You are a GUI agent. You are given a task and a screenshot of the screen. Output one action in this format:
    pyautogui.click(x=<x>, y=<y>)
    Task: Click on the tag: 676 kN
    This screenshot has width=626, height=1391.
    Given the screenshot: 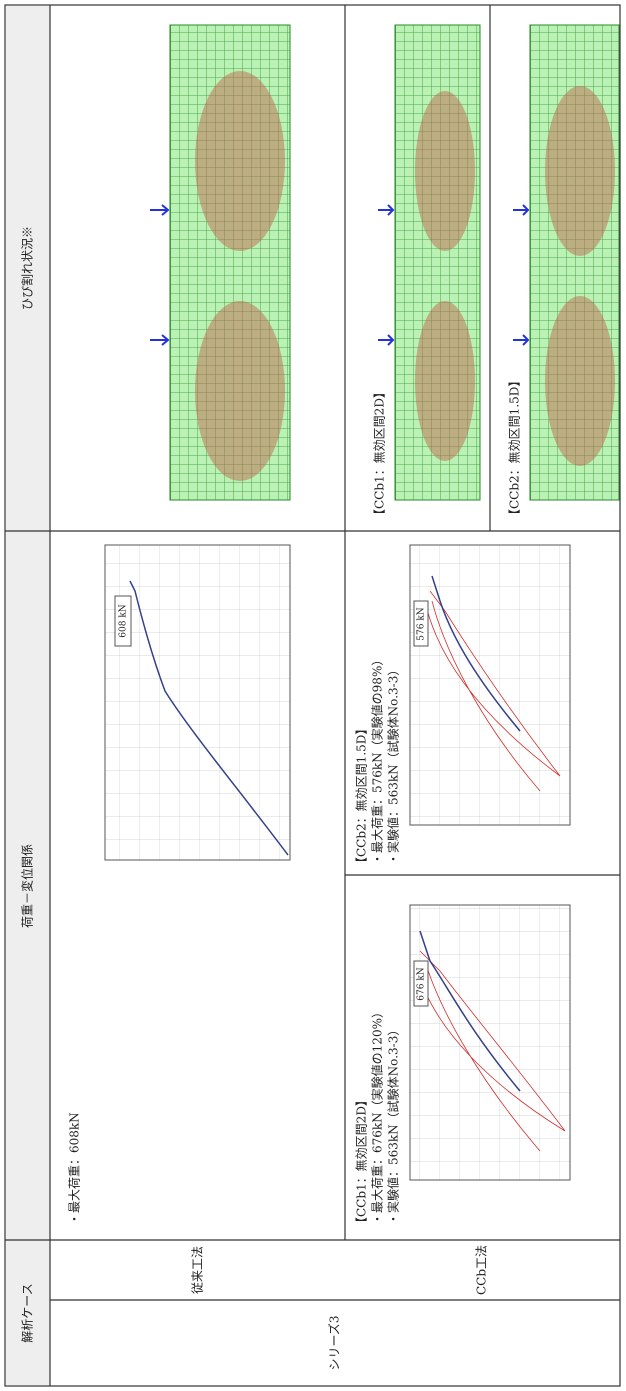 What is the action you would take?
    pyautogui.click(x=422, y=983)
    